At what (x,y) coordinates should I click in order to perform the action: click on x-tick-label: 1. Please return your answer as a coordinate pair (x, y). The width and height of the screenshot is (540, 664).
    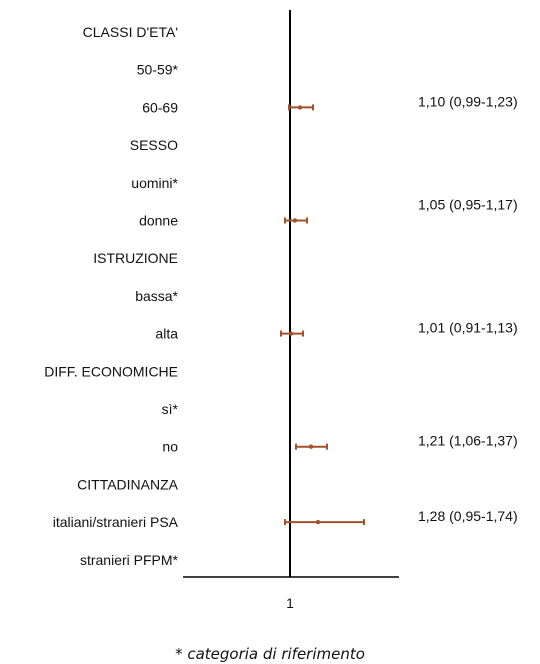
    Looking at the image, I should click on (290, 603).